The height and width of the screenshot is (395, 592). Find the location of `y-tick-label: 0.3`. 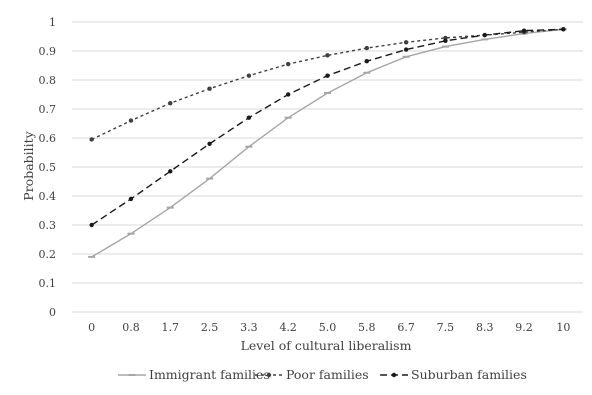

y-tick-label: 0.3 is located at coordinates (48, 225).